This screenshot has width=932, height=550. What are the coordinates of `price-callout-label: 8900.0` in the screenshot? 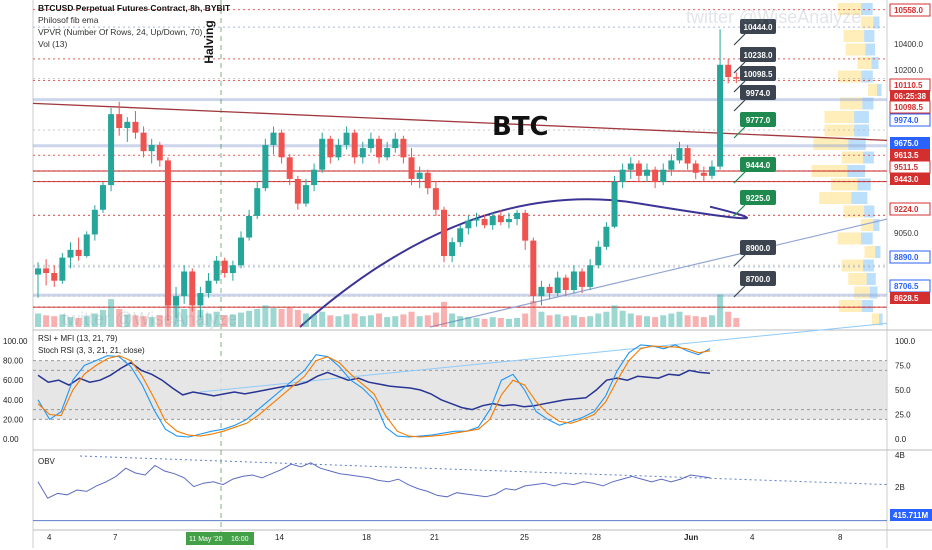 It's located at (758, 248).